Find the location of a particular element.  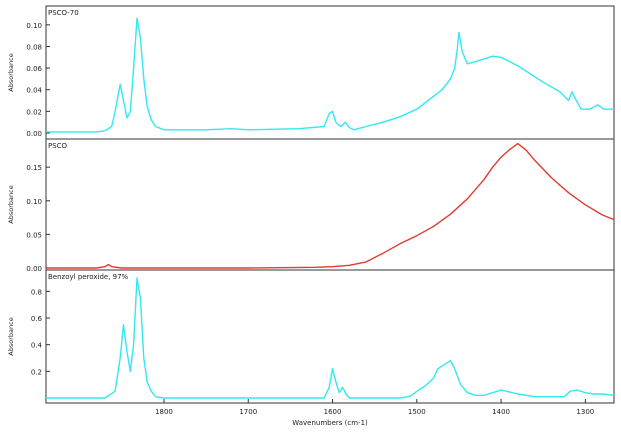

y-tick-label: 0.06 is located at coordinates (34, 69).